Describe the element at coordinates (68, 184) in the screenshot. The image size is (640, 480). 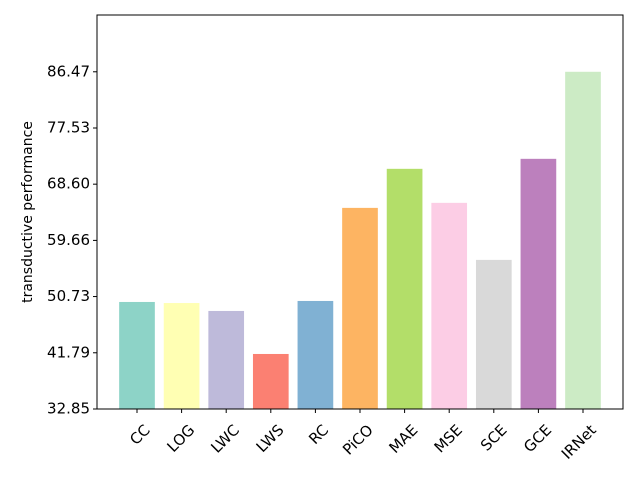
I see `y-tick-label: 68.60` at that location.